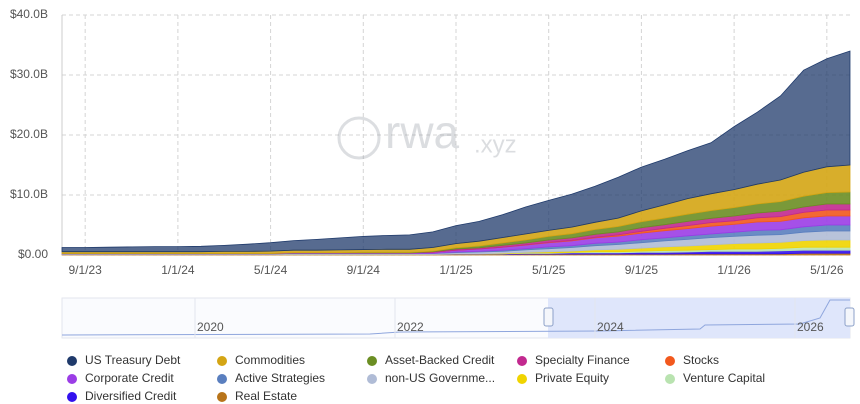  I want to click on navigator-label: 2024, so click(610, 327).